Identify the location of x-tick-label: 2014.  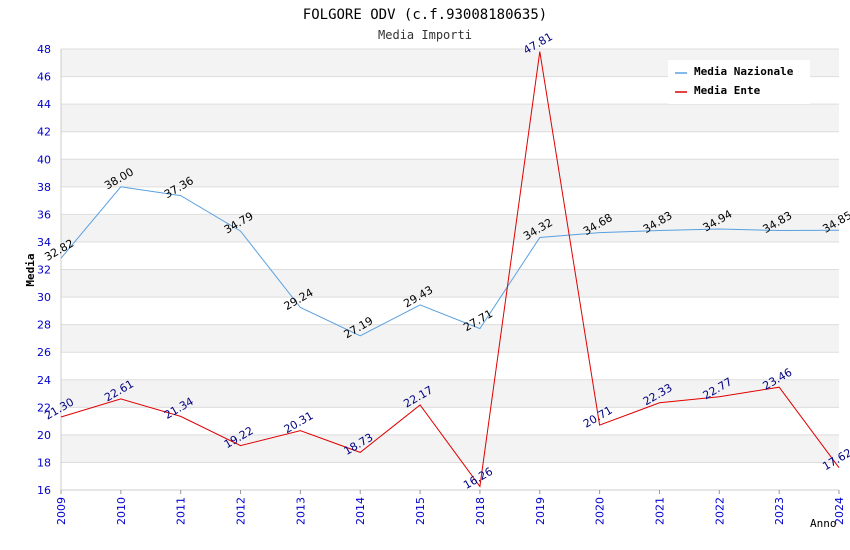
(360, 511).